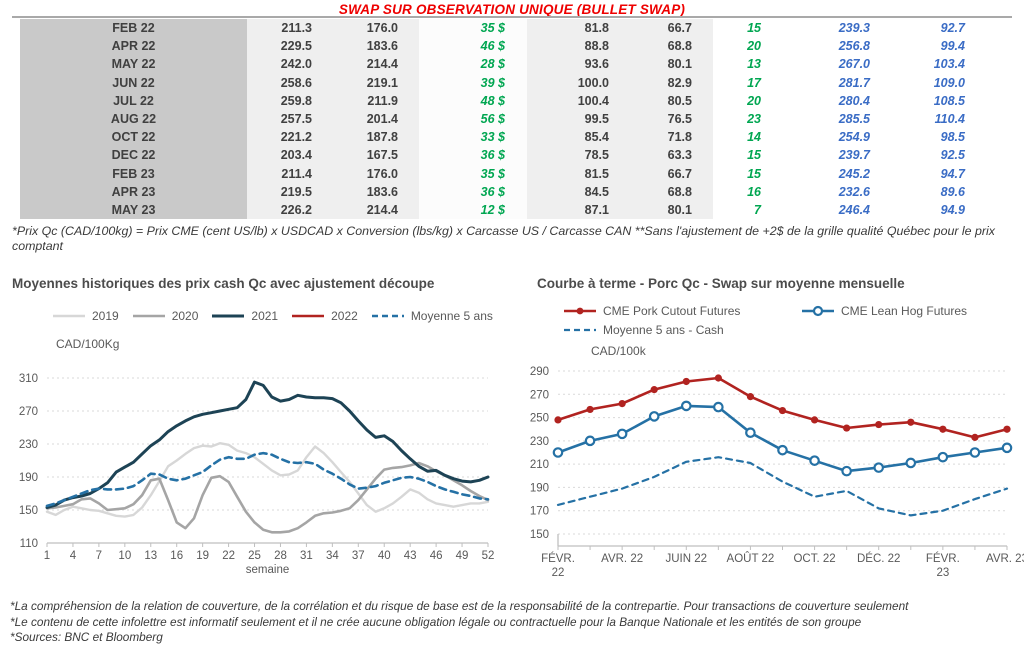 The image size is (1024, 665). I want to click on value-cell: 100.4, so click(578, 100).